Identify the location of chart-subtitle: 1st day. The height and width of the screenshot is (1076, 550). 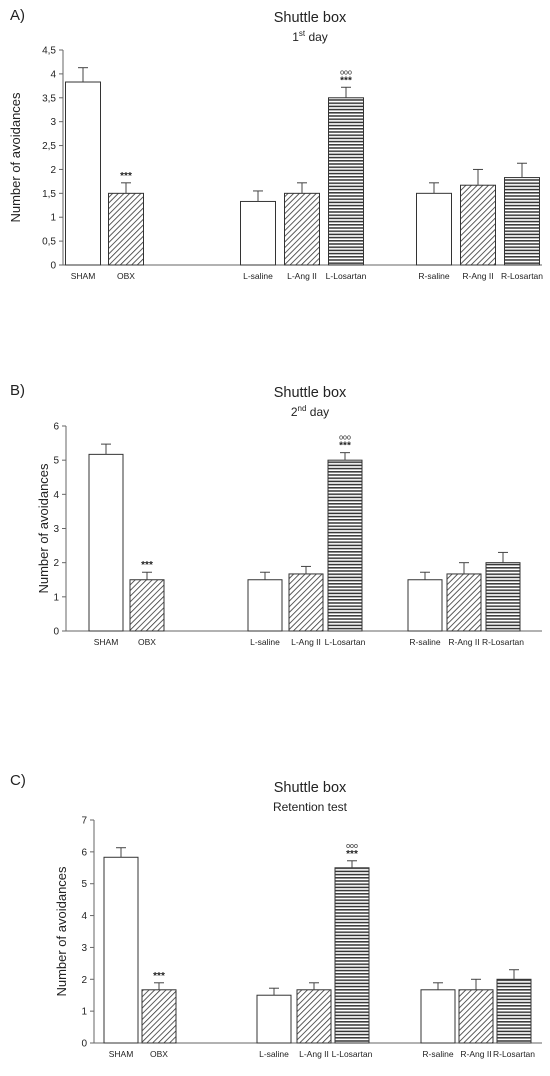
(310, 36).